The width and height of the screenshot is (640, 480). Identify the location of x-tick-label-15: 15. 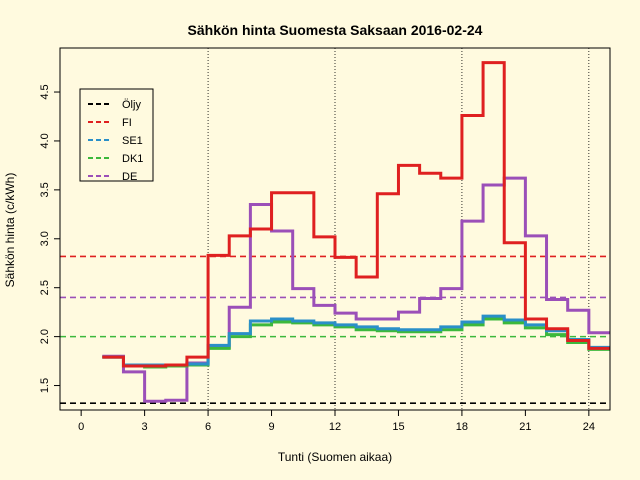
(398, 427).